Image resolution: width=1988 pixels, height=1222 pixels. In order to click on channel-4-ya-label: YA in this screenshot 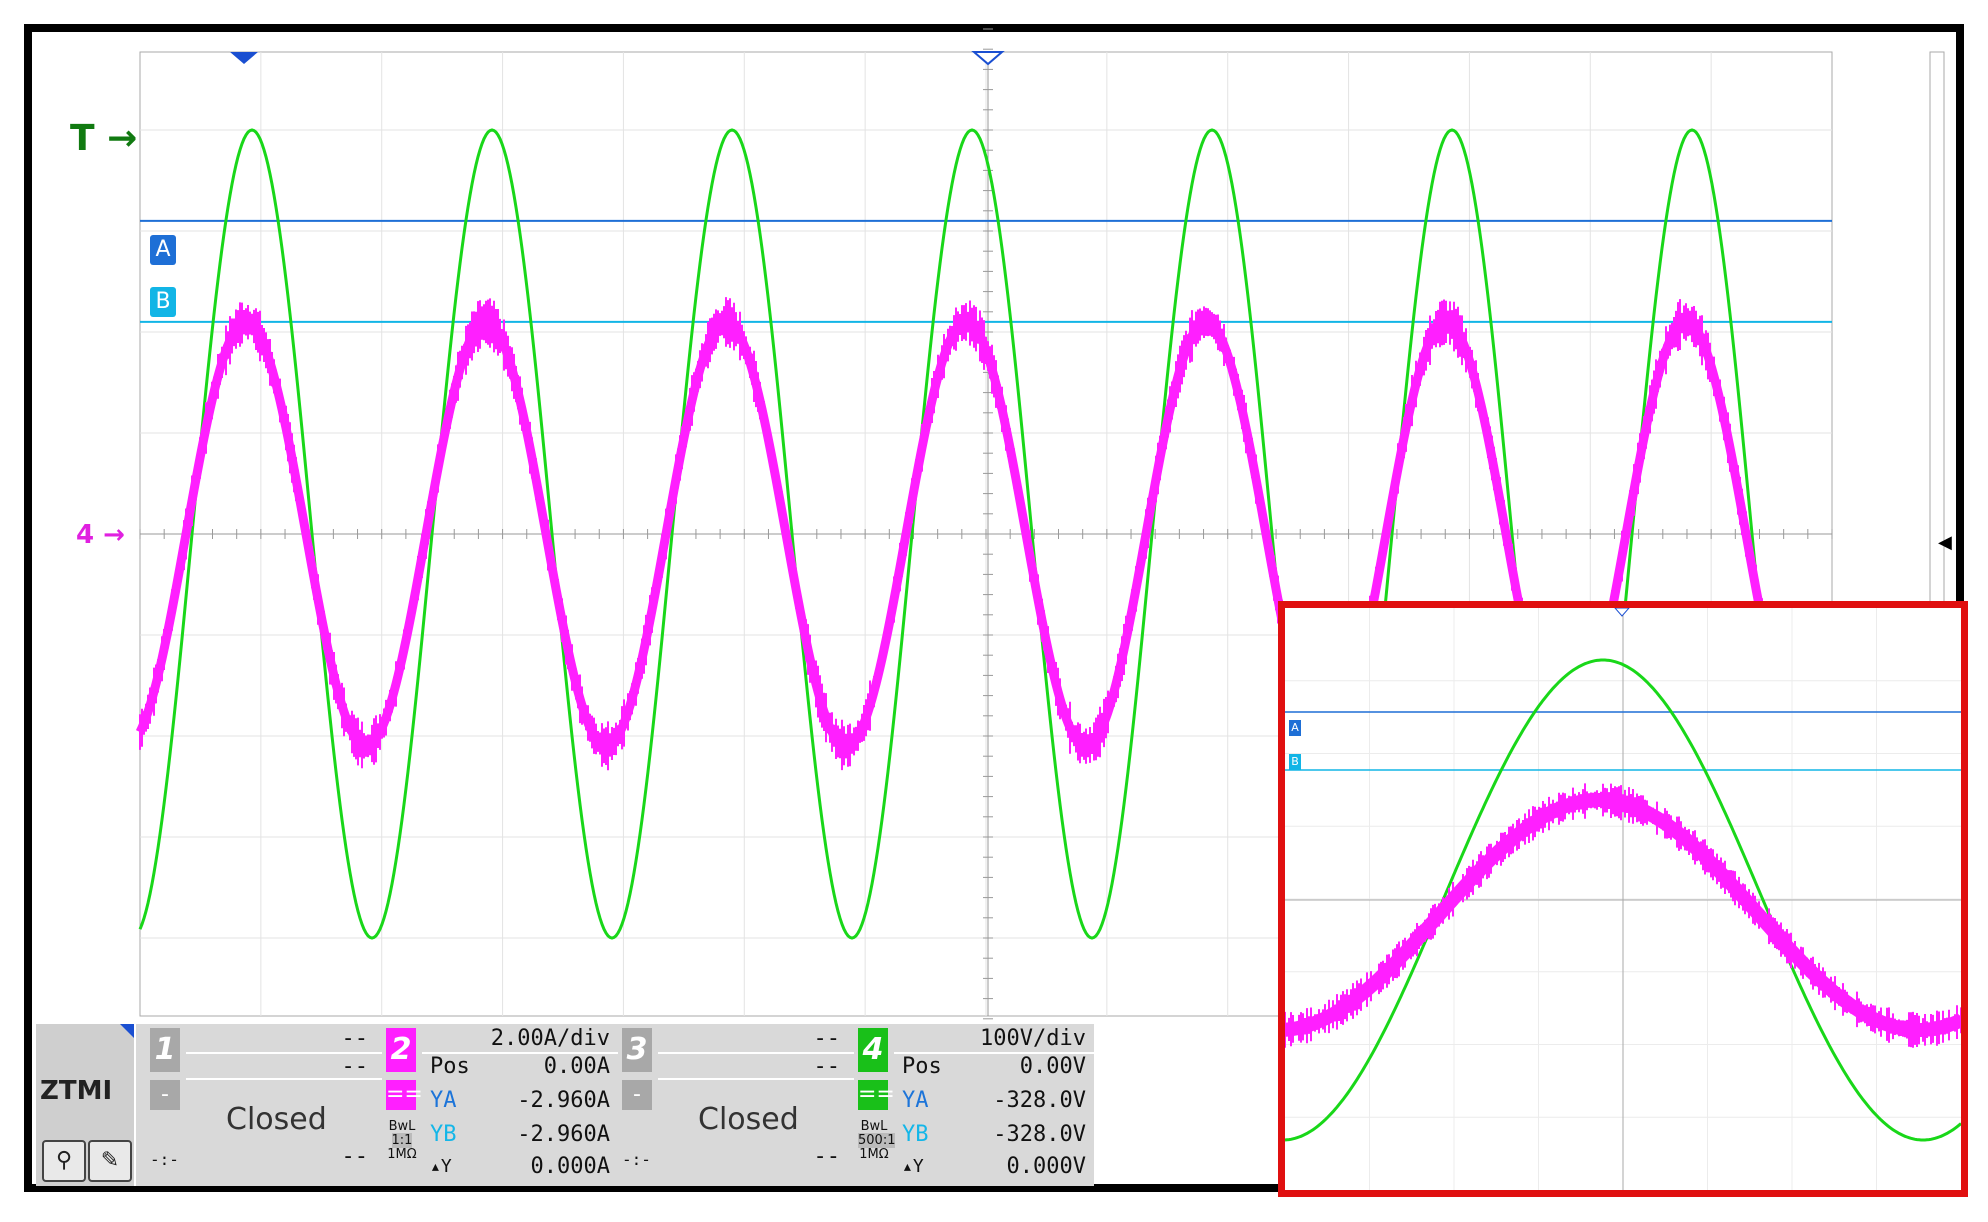, I will do `click(915, 1100)`.